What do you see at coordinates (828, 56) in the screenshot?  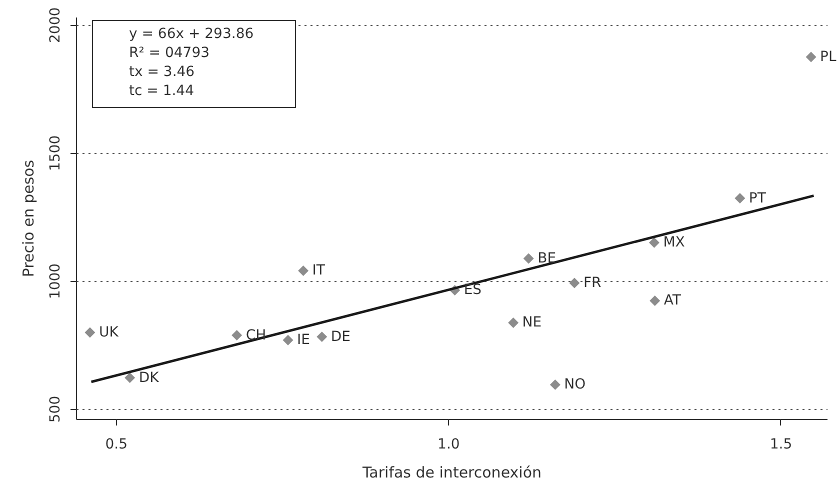 I see `annotation: PL` at bounding box center [828, 56].